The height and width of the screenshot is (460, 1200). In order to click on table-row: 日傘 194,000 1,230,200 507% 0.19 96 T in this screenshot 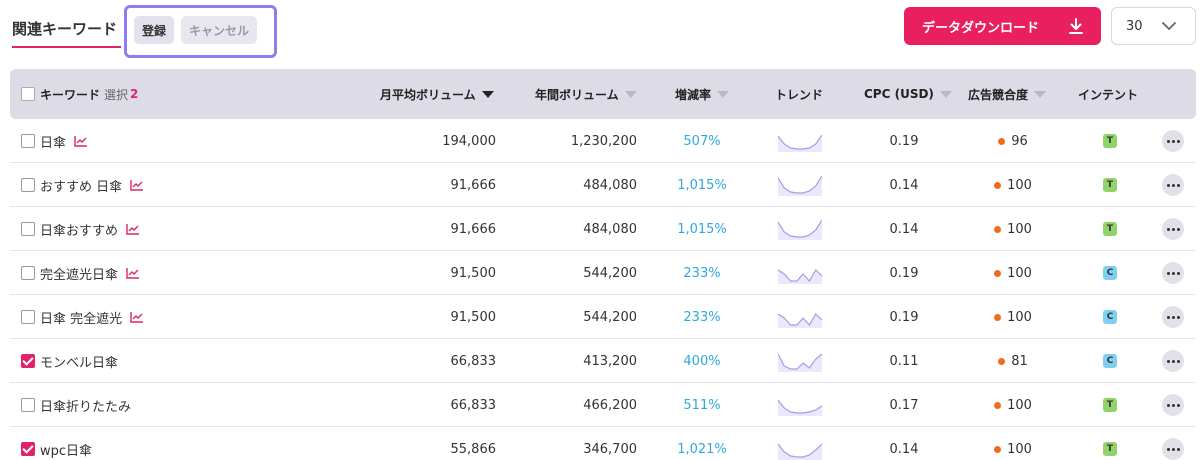, I will do `click(603, 141)`.